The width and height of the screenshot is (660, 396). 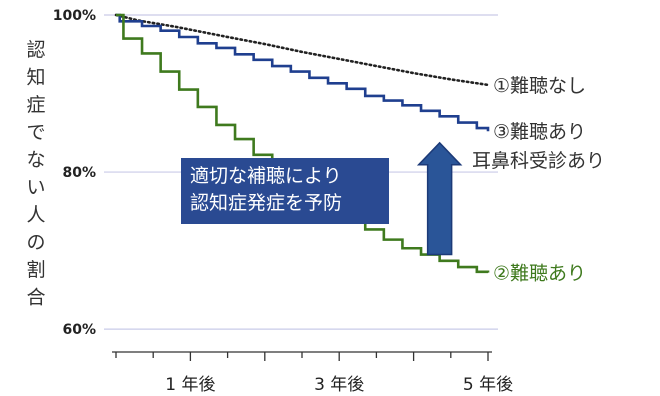 I want to click on series-label-2: ③難聴あり, so click(x=539, y=132).